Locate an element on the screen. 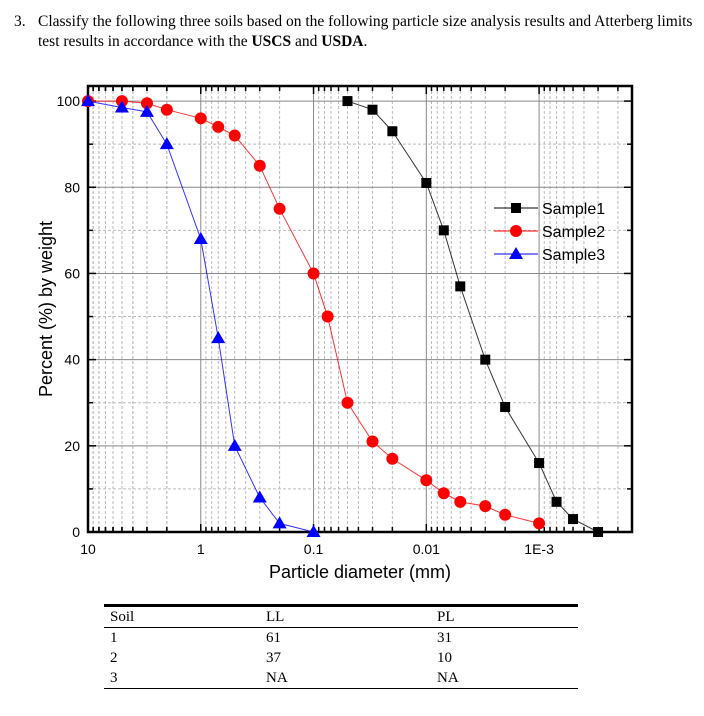 This screenshot has width=704, height=716. table-row: 1 61 31 is located at coordinates (341, 638).